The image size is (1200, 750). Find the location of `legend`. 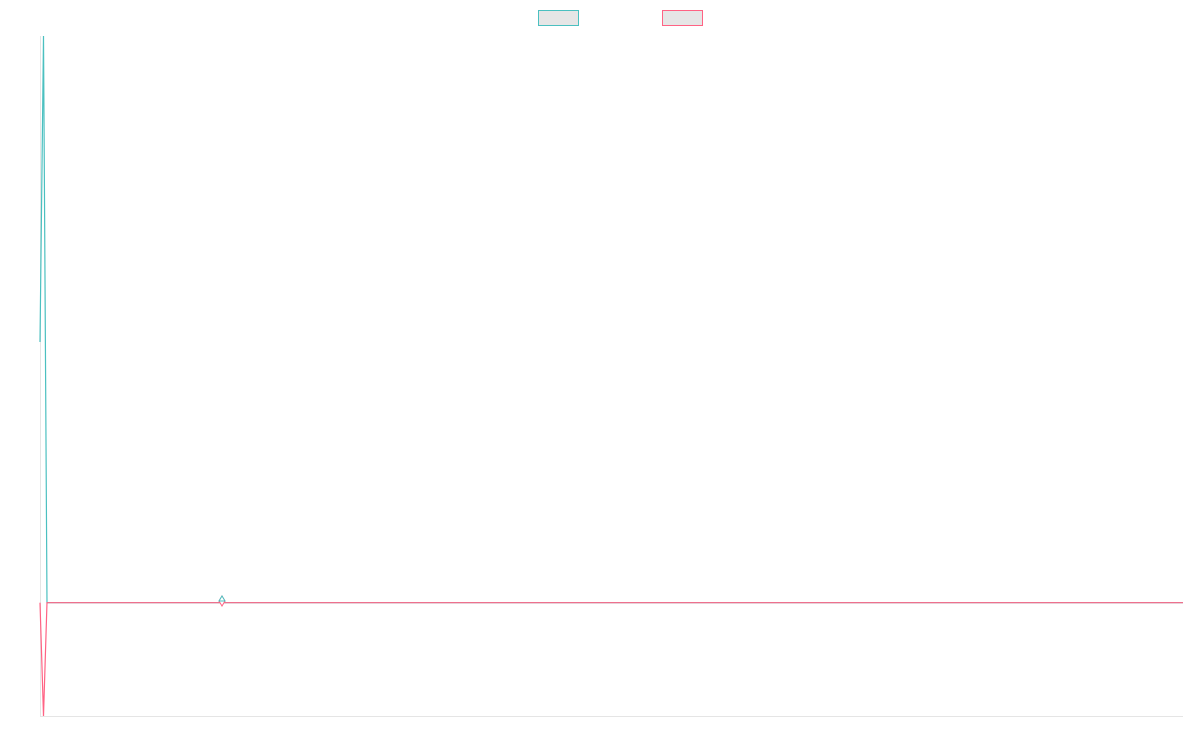

legend is located at coordinates (620, 18).